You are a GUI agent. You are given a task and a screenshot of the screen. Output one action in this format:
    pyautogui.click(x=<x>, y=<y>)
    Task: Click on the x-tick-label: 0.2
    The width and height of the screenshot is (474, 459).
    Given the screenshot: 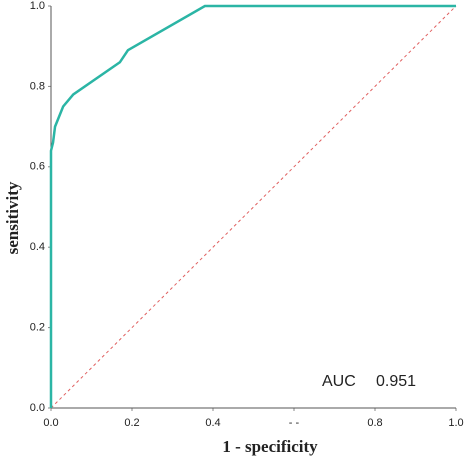 What is the action you would take?
    pyautogui.click(x=131, y=423)
    